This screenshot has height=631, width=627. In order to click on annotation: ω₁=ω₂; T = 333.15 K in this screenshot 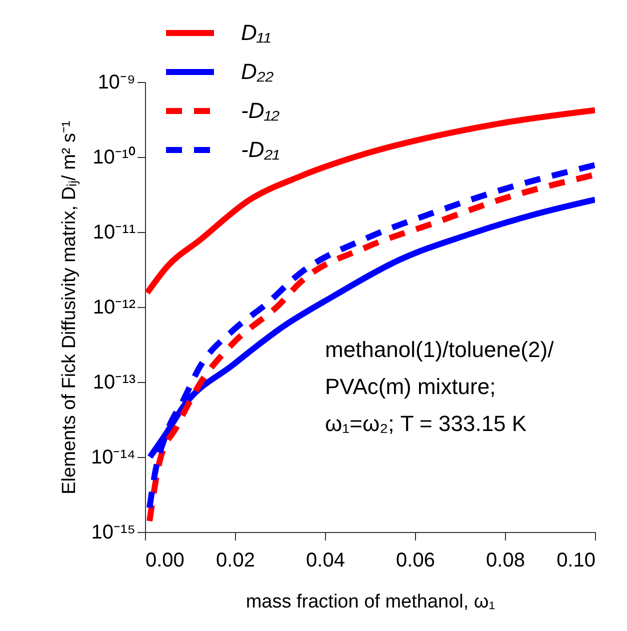, I will do `click(426, 423)`.